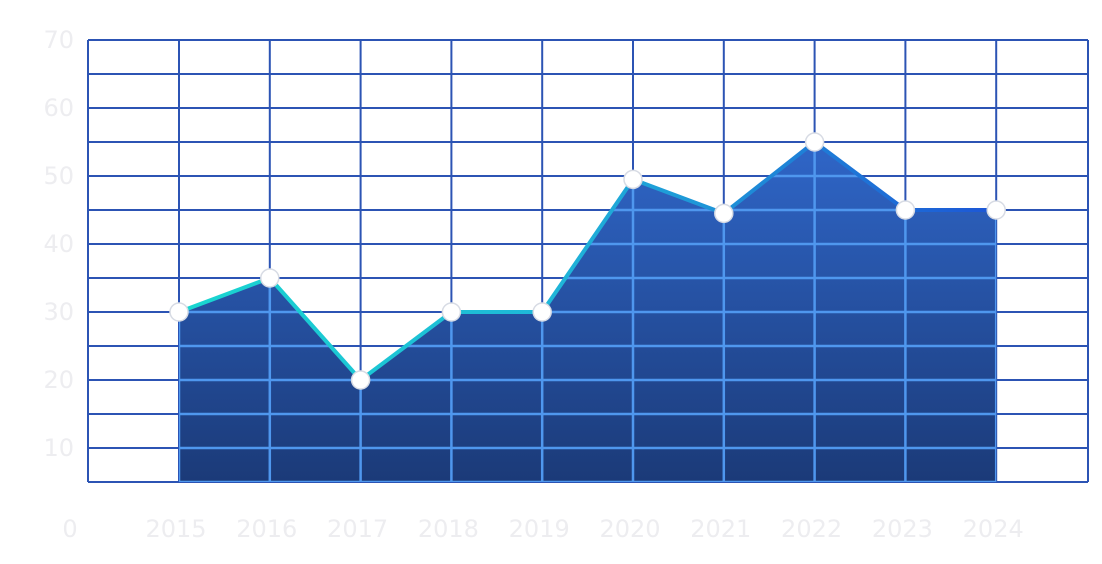 This screenshot has width=1102, height=564. What do you see at coordinates (179, 312) in the screenshot?
I see `data-point-2015` at bounding box center [179, 312].